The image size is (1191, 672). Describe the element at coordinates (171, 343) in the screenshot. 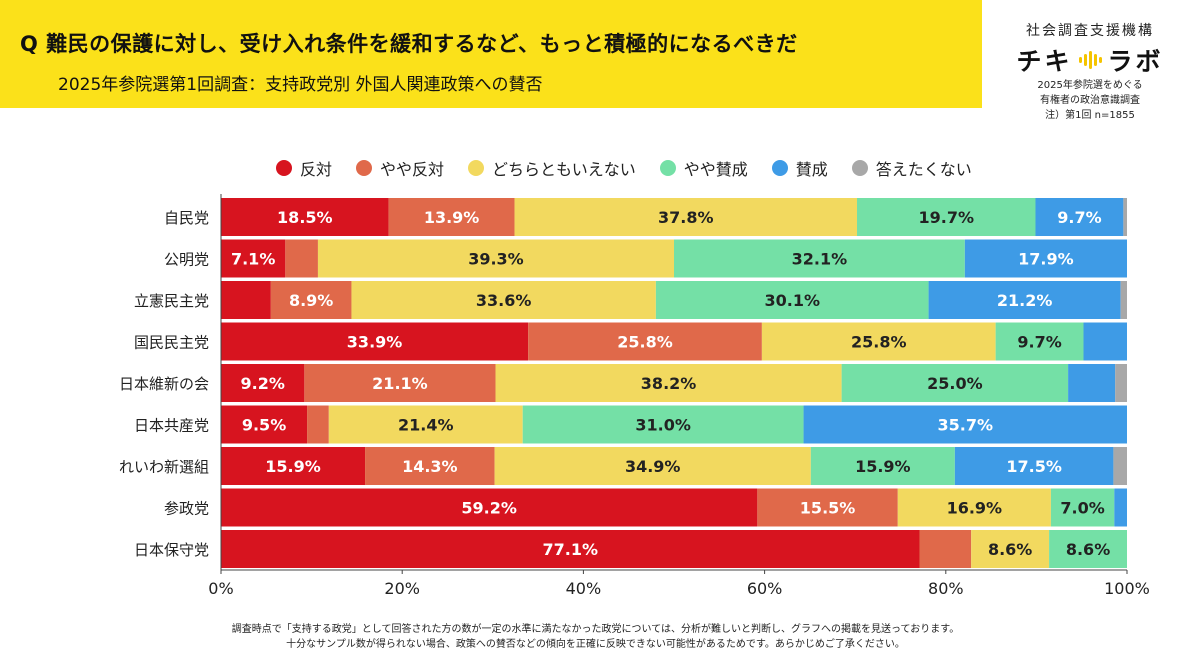

I see `category-label: 国民民主党` at that location.